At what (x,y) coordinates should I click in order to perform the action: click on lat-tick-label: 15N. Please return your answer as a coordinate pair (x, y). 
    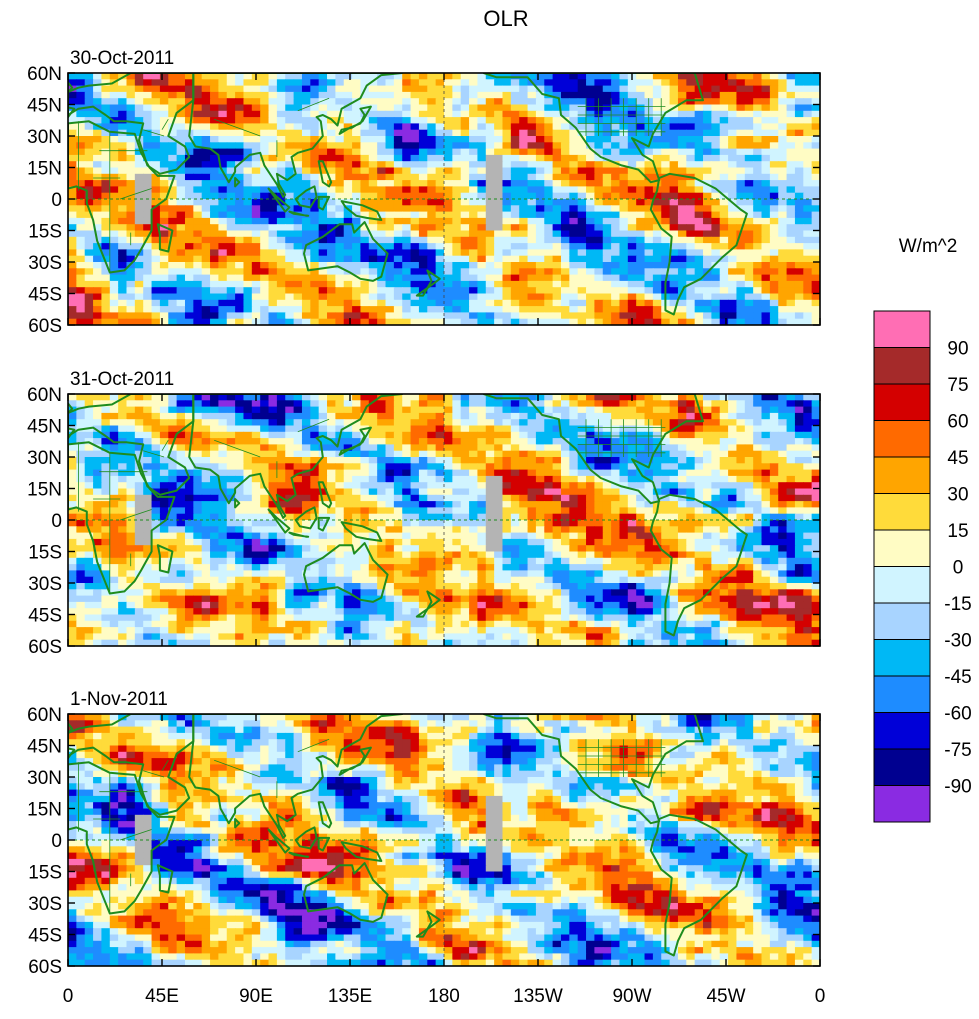
    Looking at the image, I should click on (44, 169).